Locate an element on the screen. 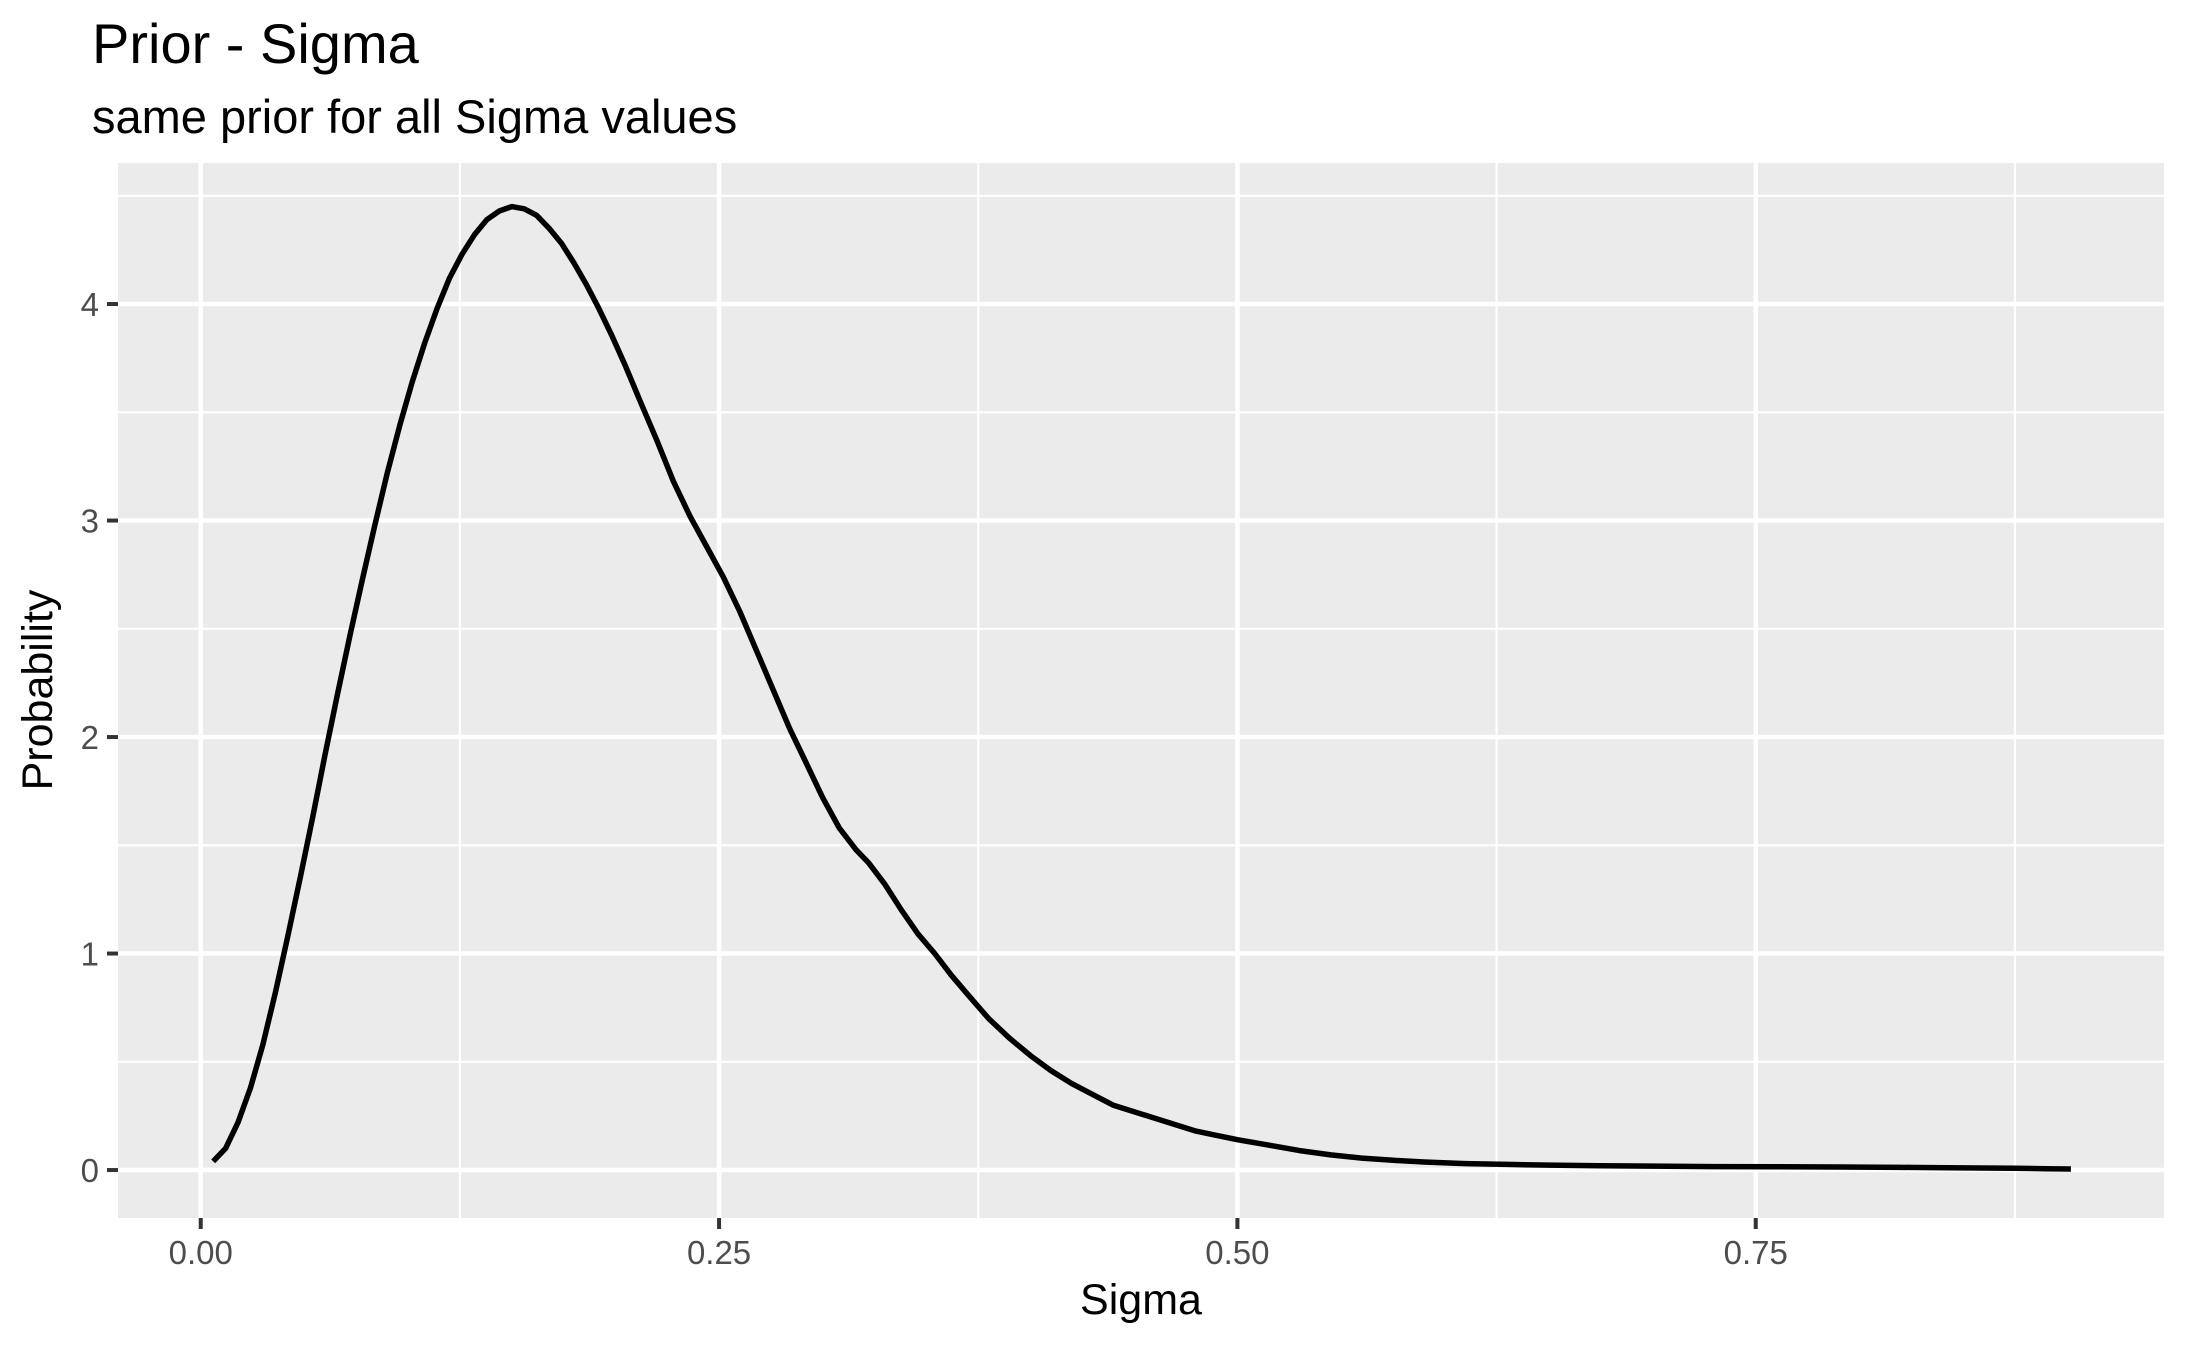 This screenshot has width=2187, height=1350. x-tick-label: 0.50 is located at coordinates (1237, 1252).